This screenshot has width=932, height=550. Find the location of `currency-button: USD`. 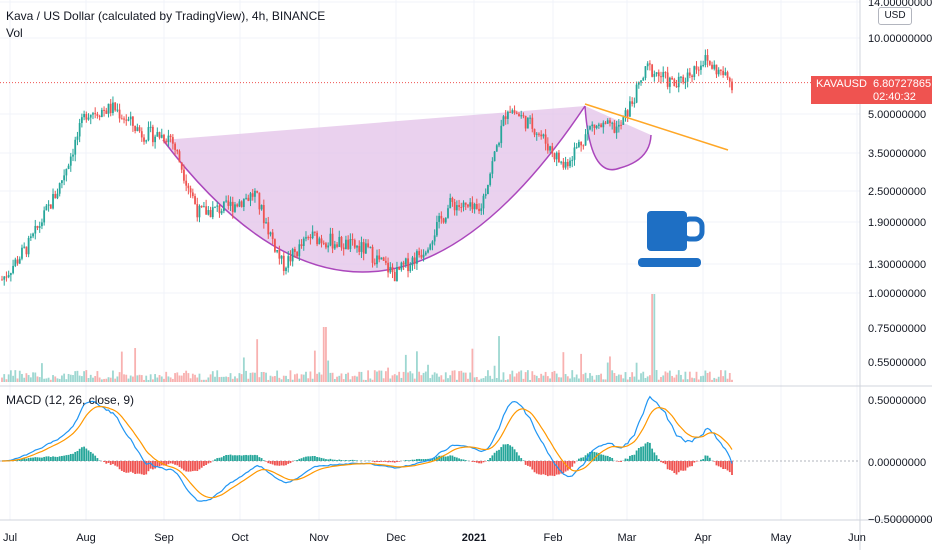

currency-button: USD is located at coordinates (895, 16).